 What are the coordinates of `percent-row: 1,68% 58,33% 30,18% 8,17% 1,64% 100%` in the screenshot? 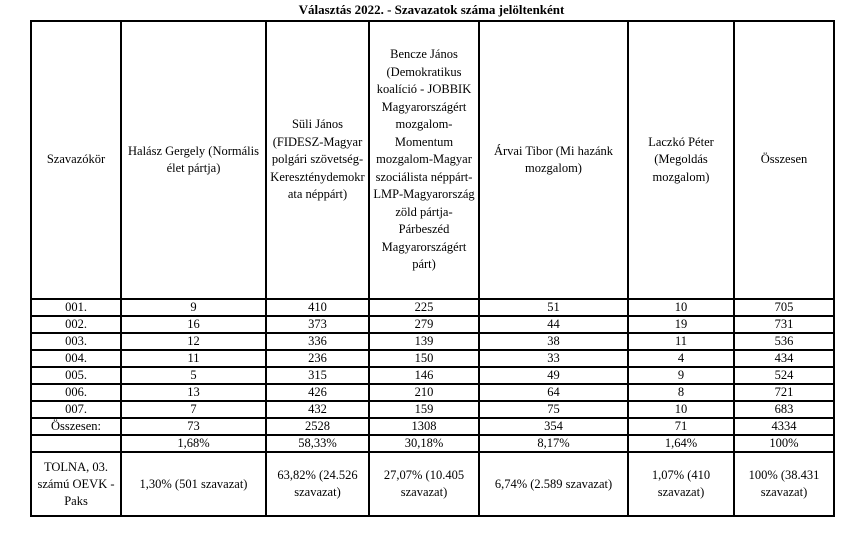 It's located at (432, 443).